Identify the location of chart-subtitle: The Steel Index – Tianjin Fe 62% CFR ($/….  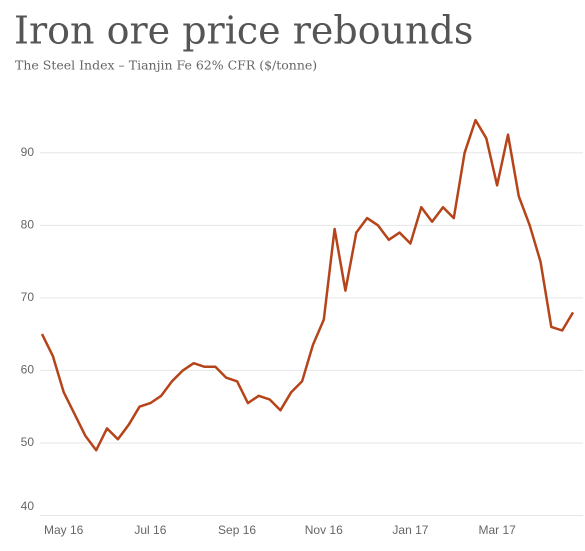
(166, 65).